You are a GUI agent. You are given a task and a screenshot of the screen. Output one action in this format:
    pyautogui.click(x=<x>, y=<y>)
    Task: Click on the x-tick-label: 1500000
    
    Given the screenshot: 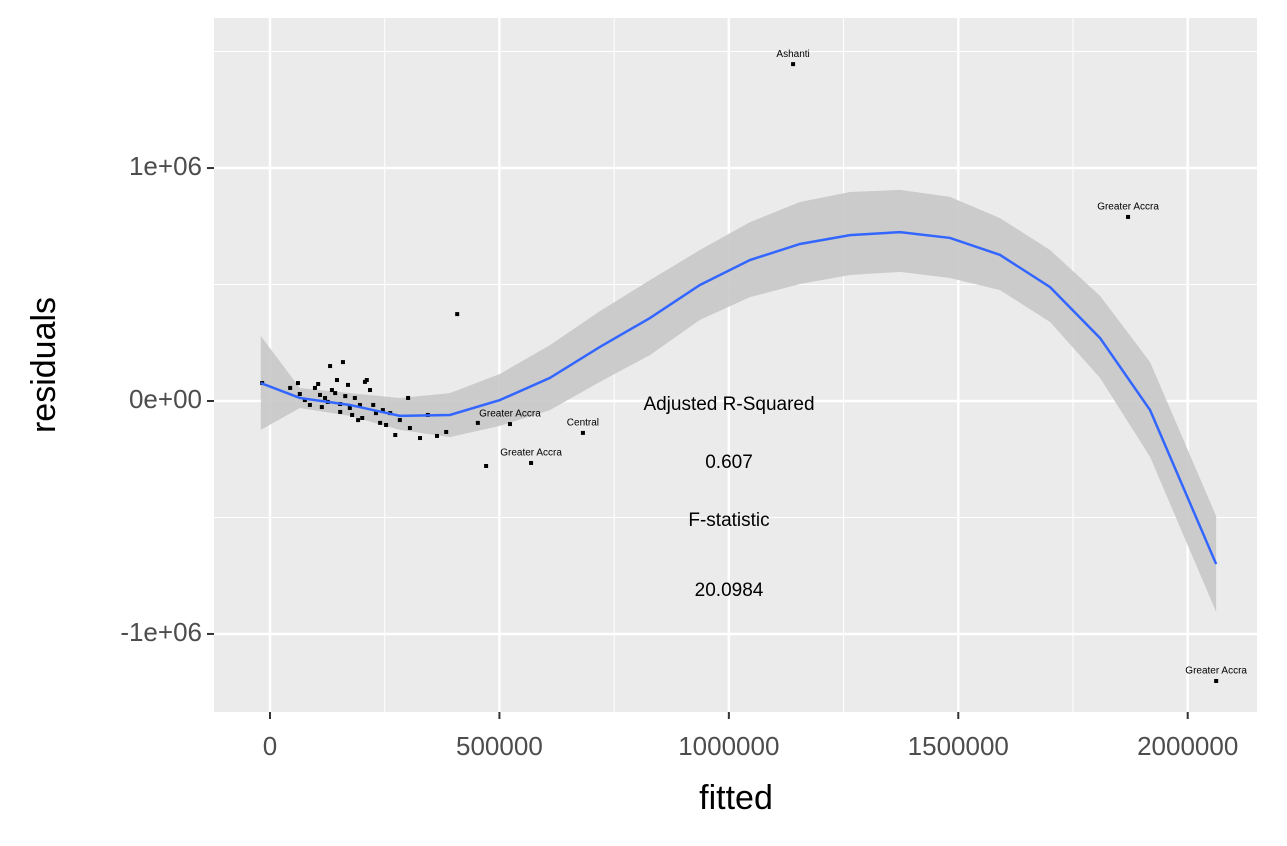 What is the action you would take?
    pyautogui.click(x=958, y=746)
    